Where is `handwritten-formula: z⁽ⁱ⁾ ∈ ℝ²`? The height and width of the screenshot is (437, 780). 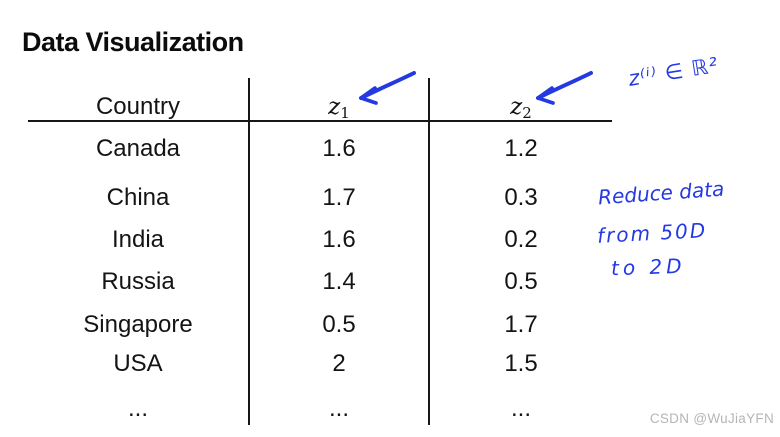 handwritten-formula: z⁽ⁱ⁾ ∈ ℝ² is located at coordinates (673, 72).